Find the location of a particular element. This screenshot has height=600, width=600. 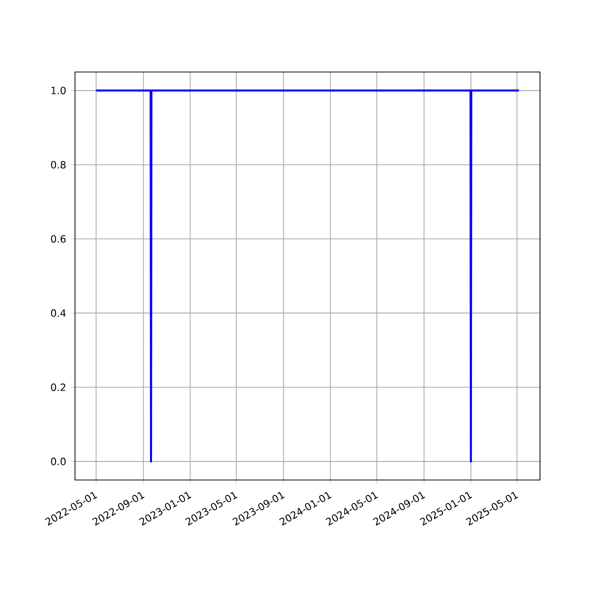

y-tick-label: 0.6 is located at coordinates (58, 239).